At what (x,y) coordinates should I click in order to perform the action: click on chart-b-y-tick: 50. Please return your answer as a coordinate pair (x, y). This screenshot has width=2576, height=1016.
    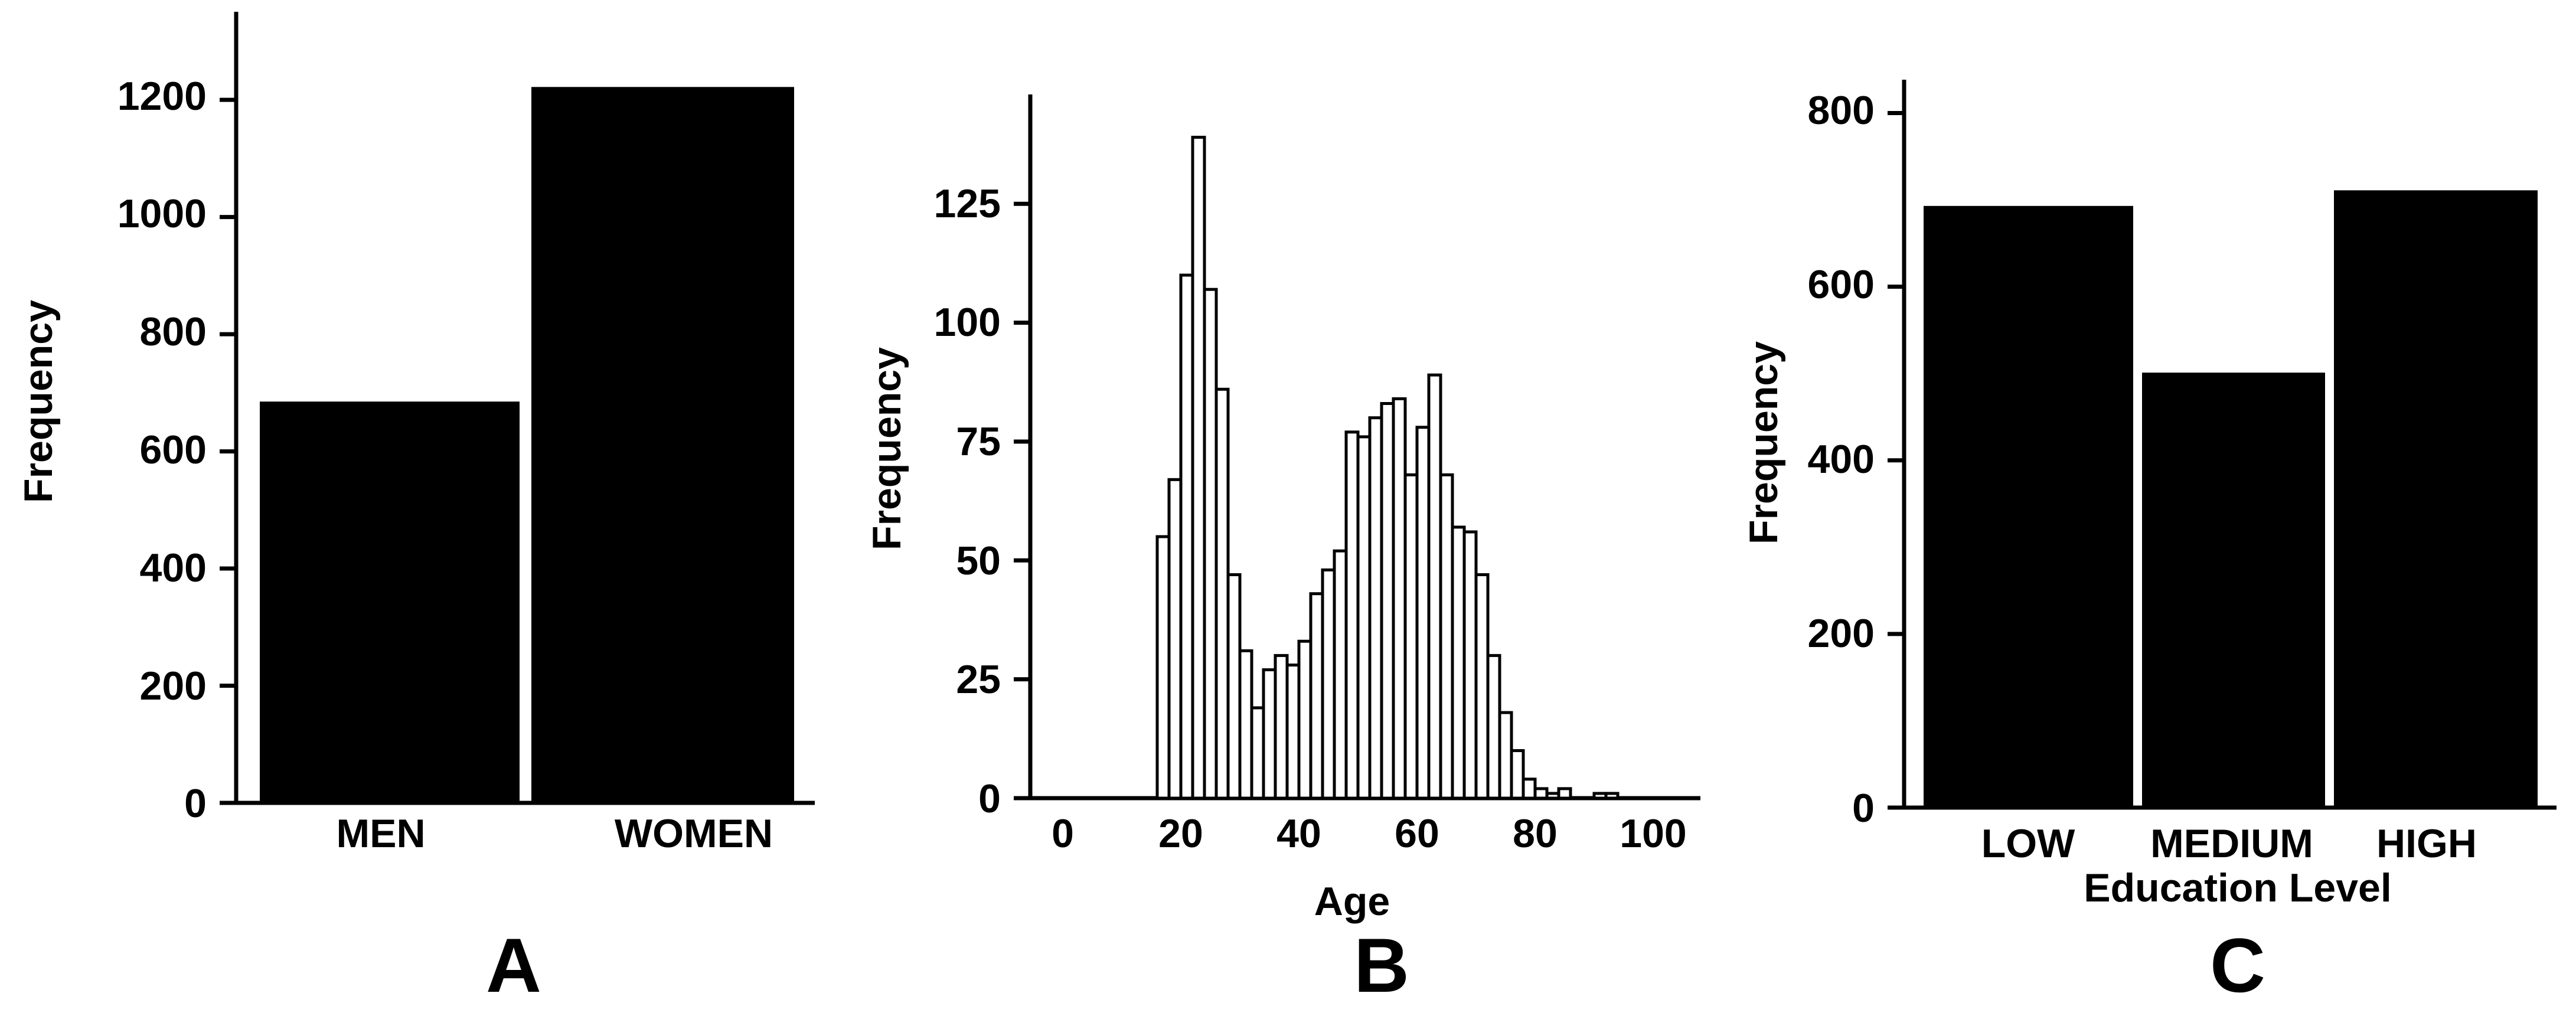
    Looking at the image, I should click on (978, 560).